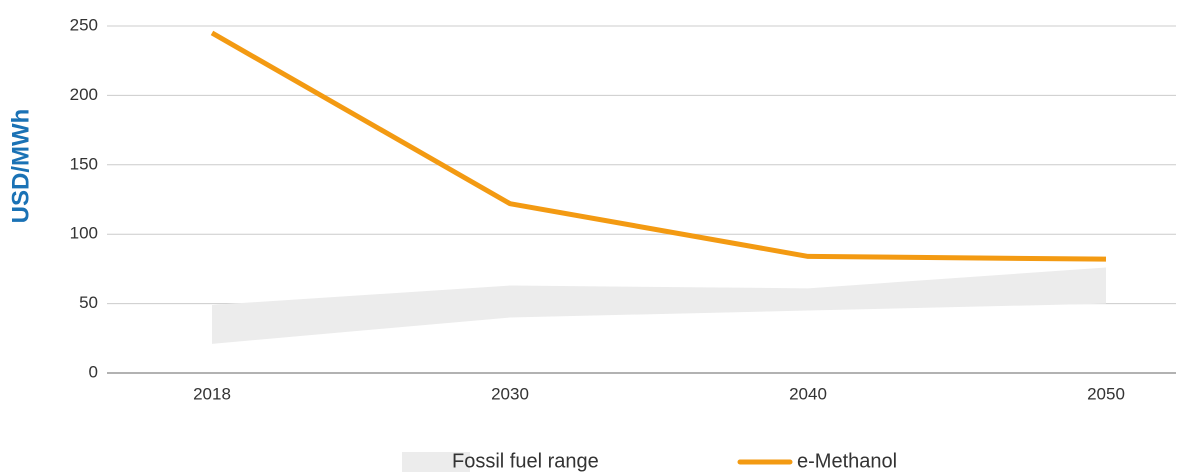 The height and width of the screenshot is (472, 1194). Describe the element at coordinates (847, 461) in the screenshot. I see `legend-label: e-Methanol` at that location.